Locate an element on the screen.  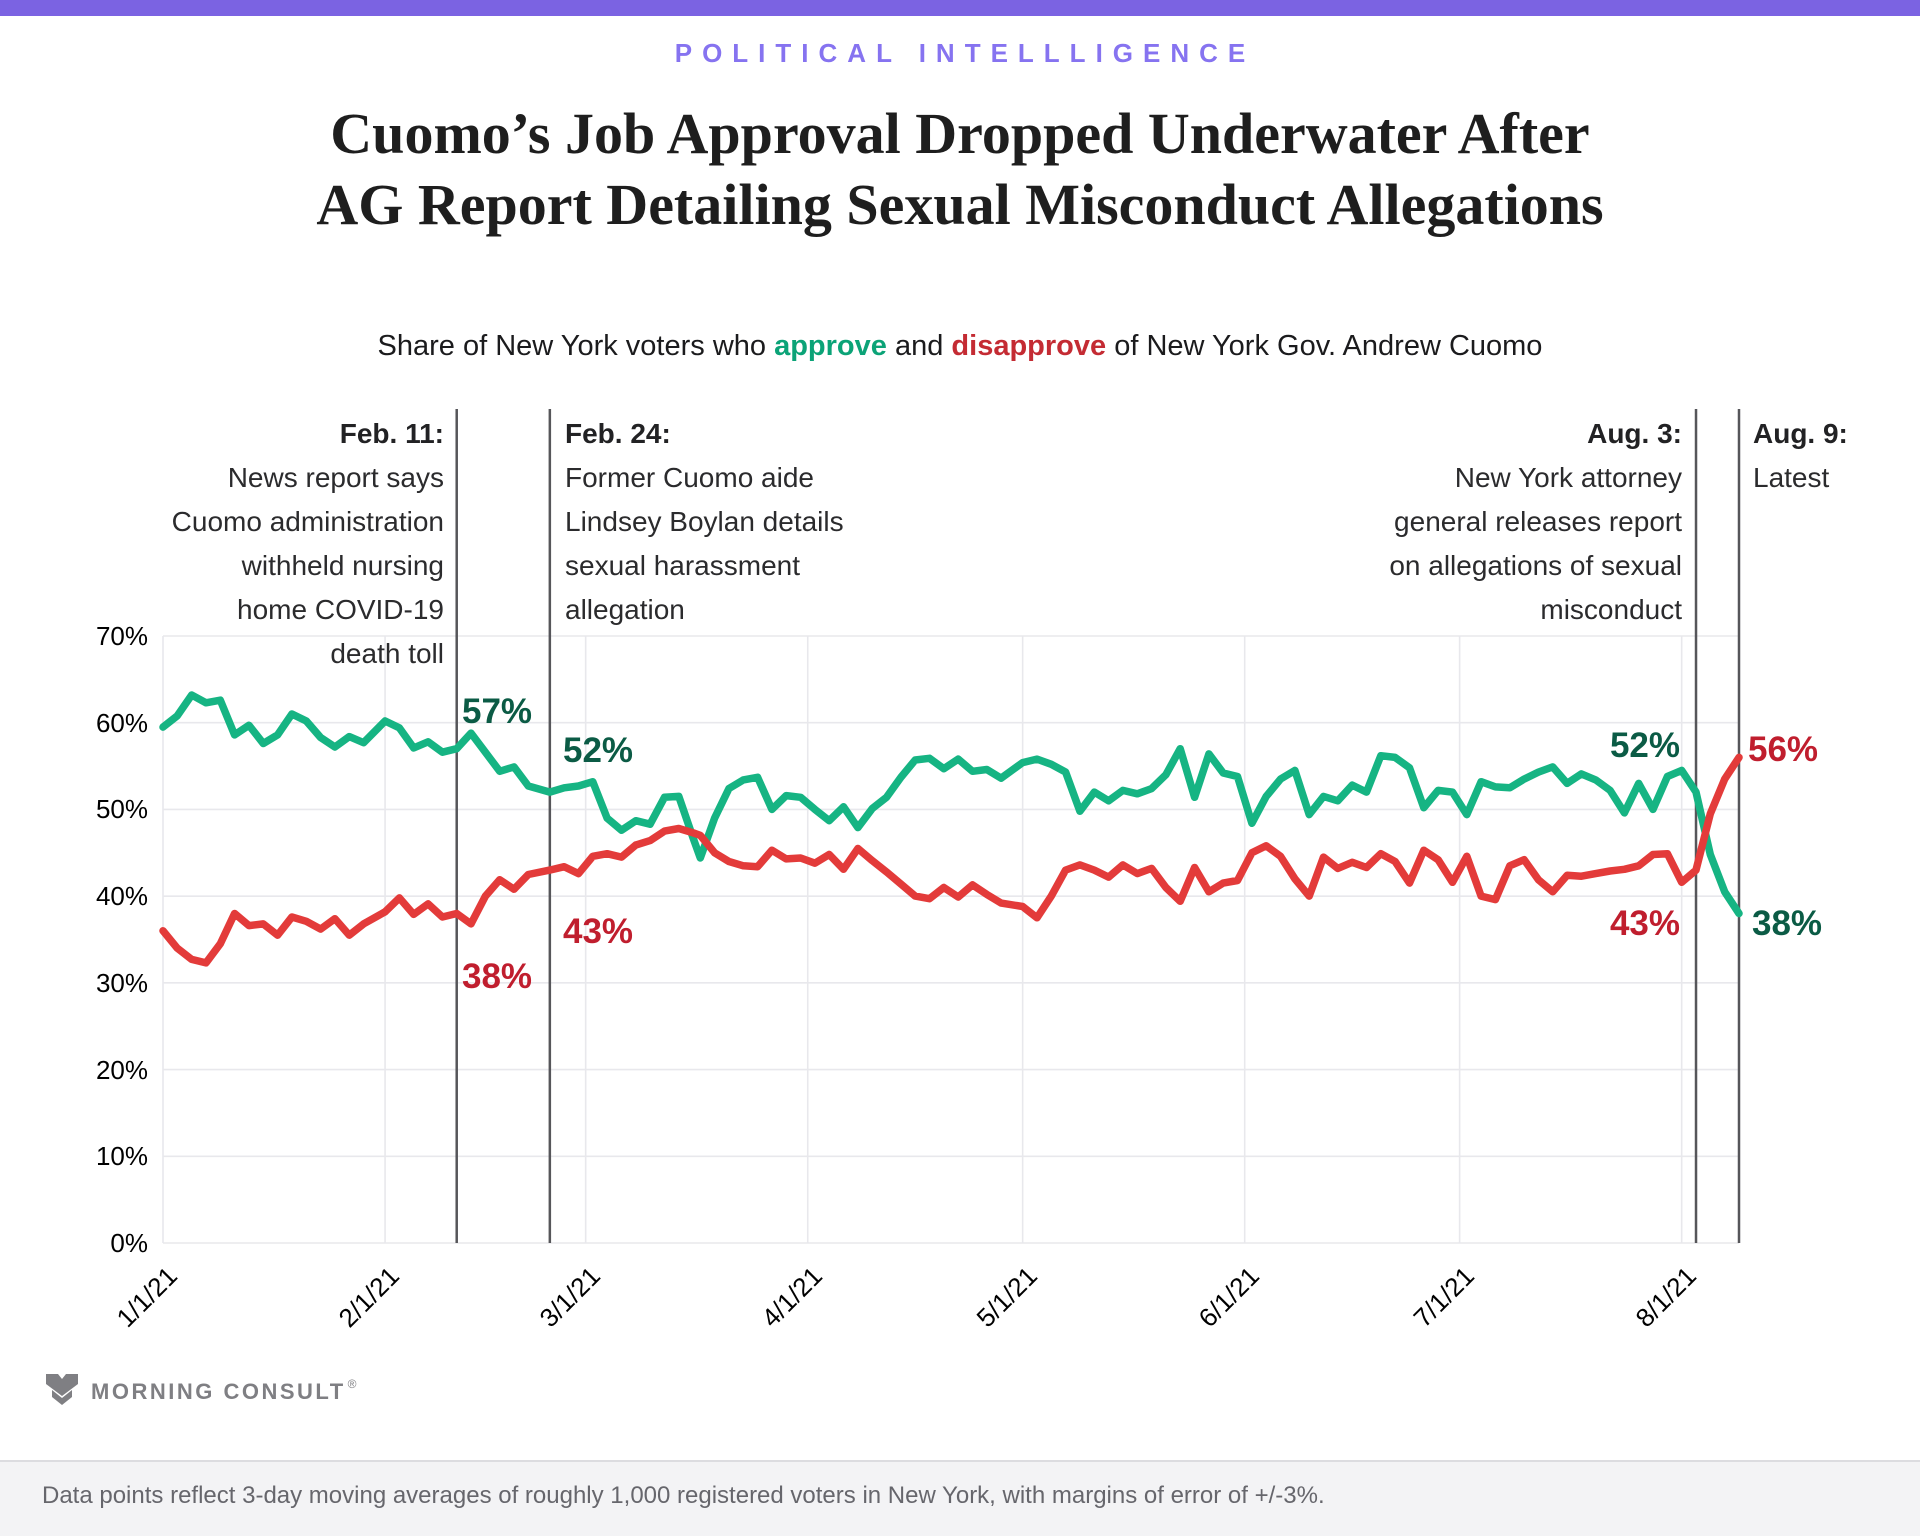
footer-divider is located at coordinates (960, 1461).